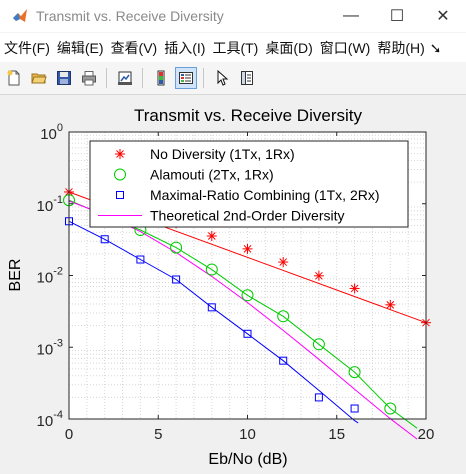 The width and height of the screenshot is (466, 474). I want to click on menu-tools: 工具(T), so click(235, 48).